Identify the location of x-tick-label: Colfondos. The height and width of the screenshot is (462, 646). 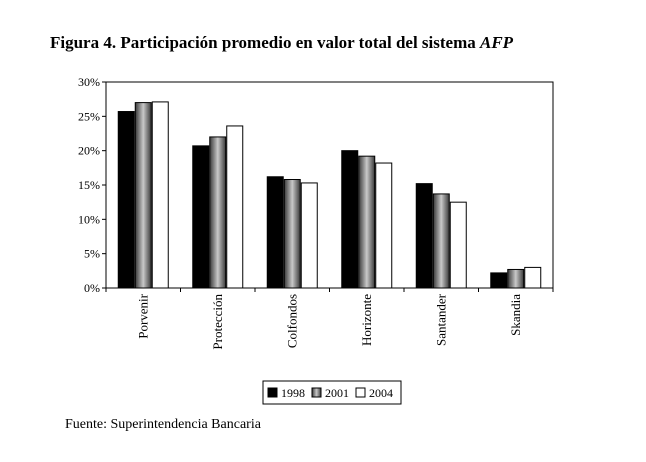
(291, 321).